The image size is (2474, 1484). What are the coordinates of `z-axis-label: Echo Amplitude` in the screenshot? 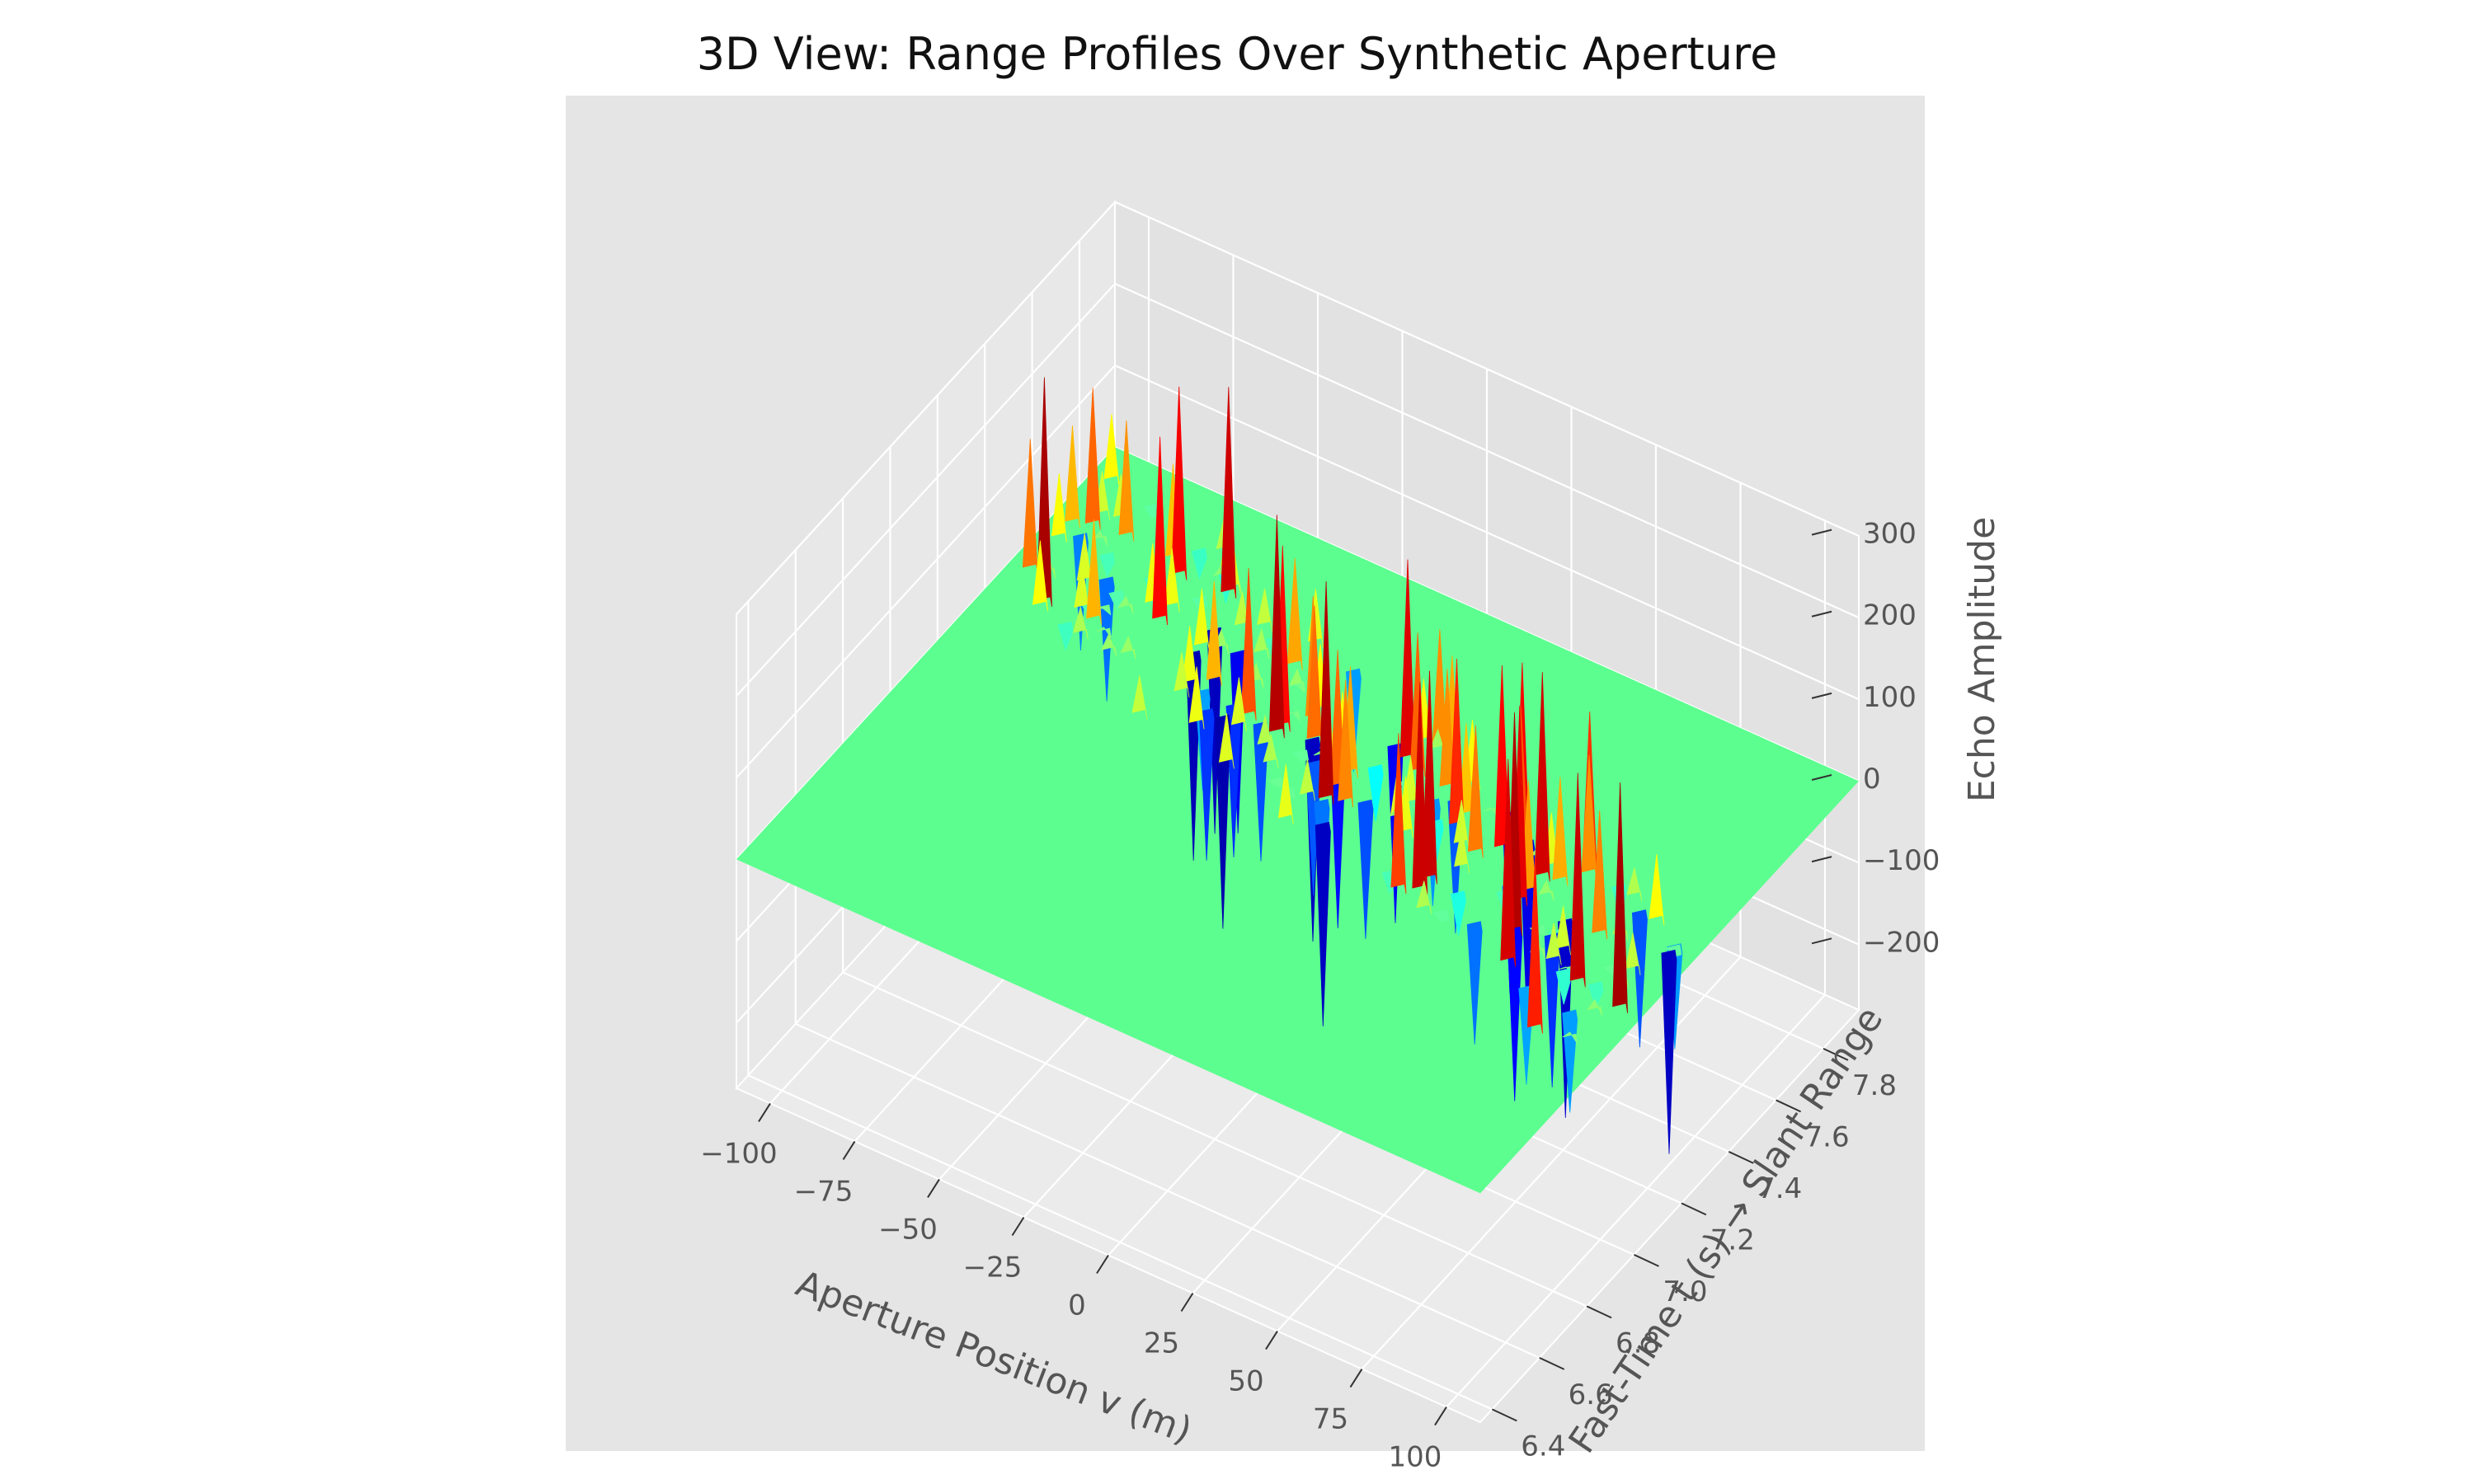 It's located at (1982, 659).